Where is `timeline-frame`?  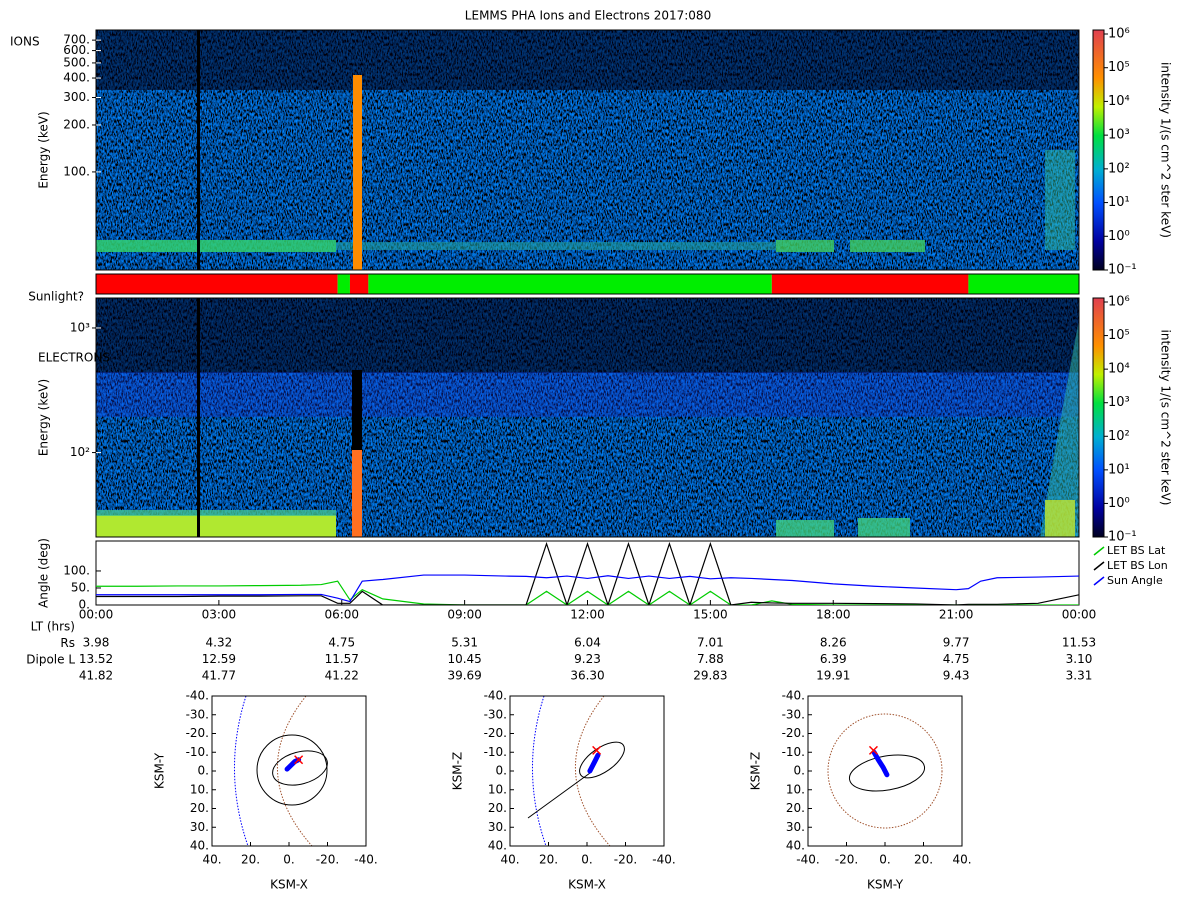
timeline-frame is located at coordinates (587, 284).